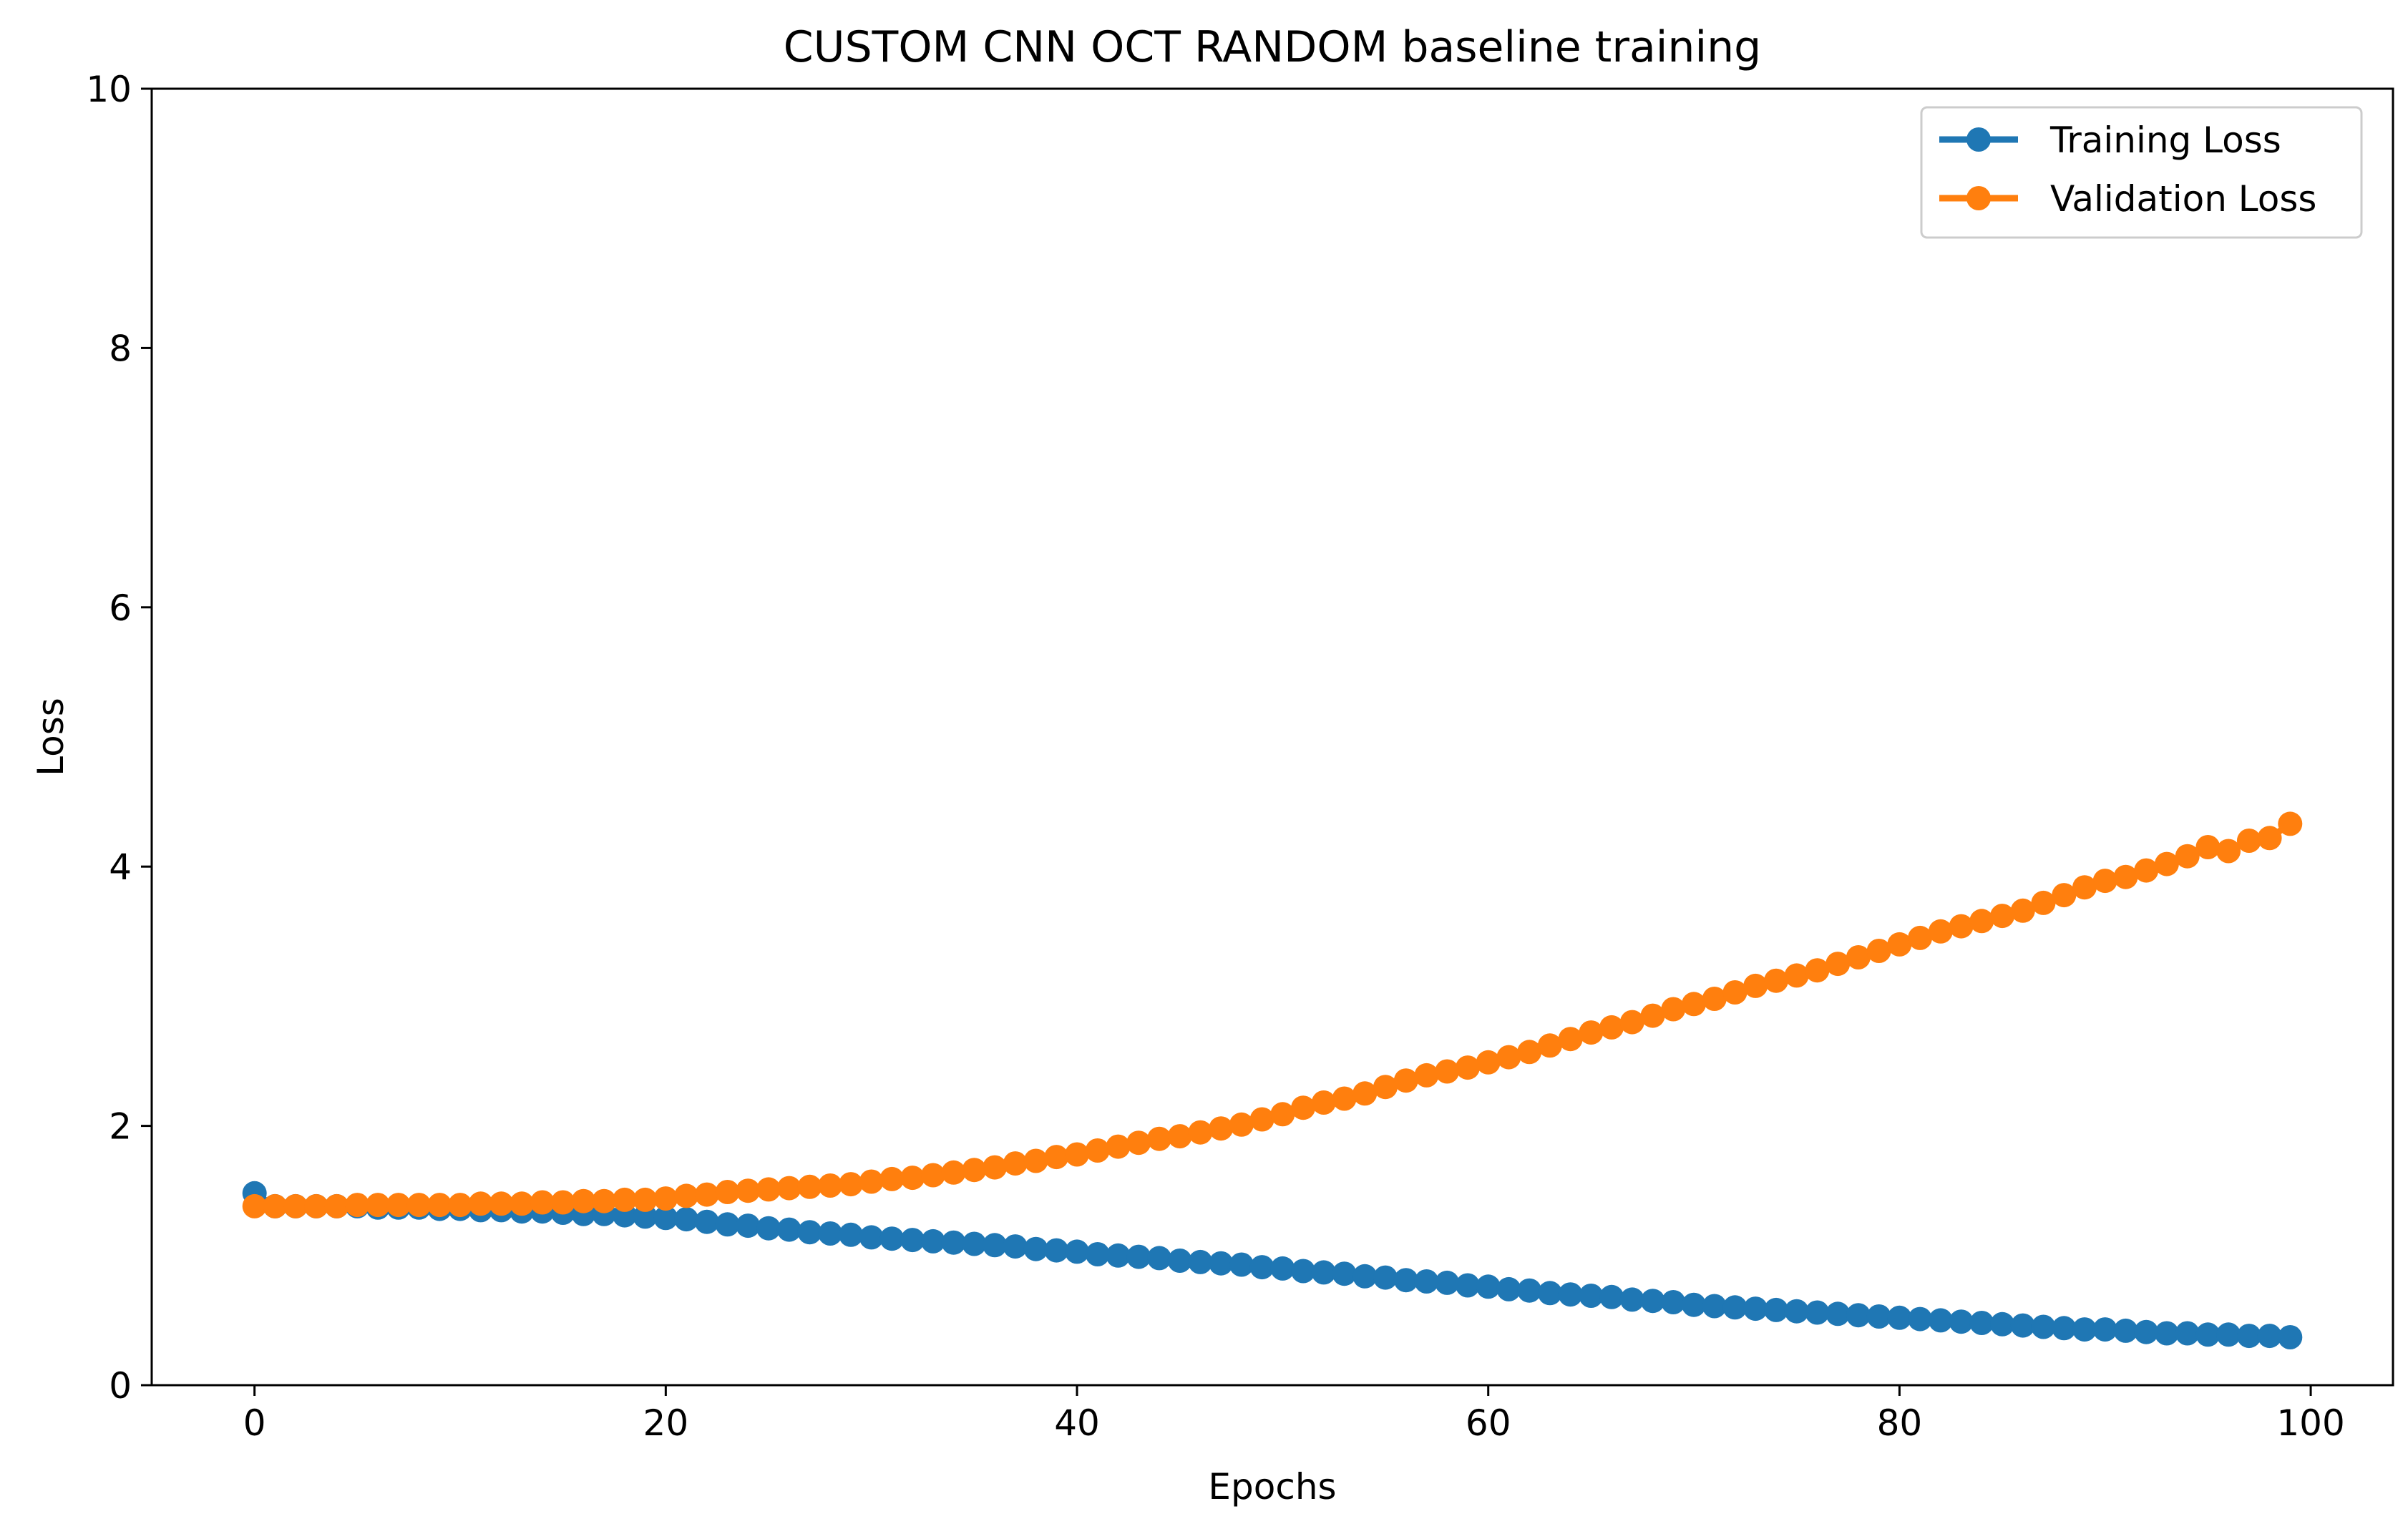  I want to click on legend-marker, so click(1978, 198).